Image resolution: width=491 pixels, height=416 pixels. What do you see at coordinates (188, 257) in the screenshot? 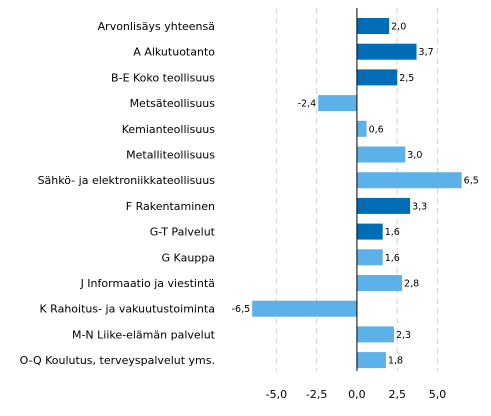
I see `category-label: G Kauppa` at bounding box center [188, 257].